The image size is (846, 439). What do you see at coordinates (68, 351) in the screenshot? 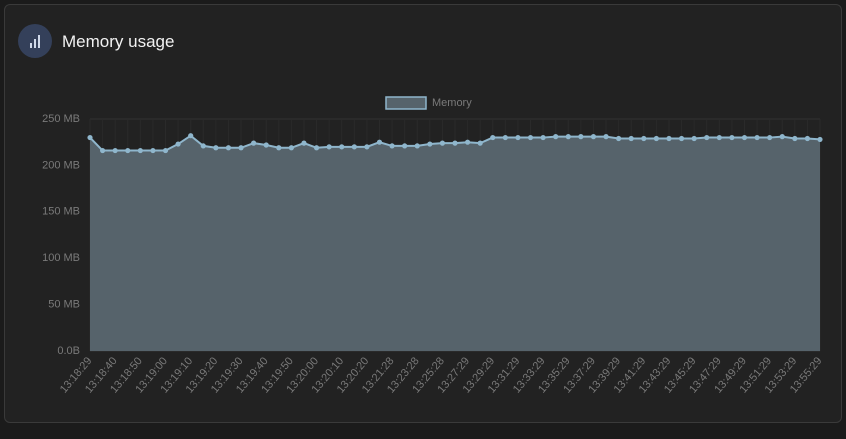
I see `y-tick-label: 0.0B` at bounding box center [68, 351].